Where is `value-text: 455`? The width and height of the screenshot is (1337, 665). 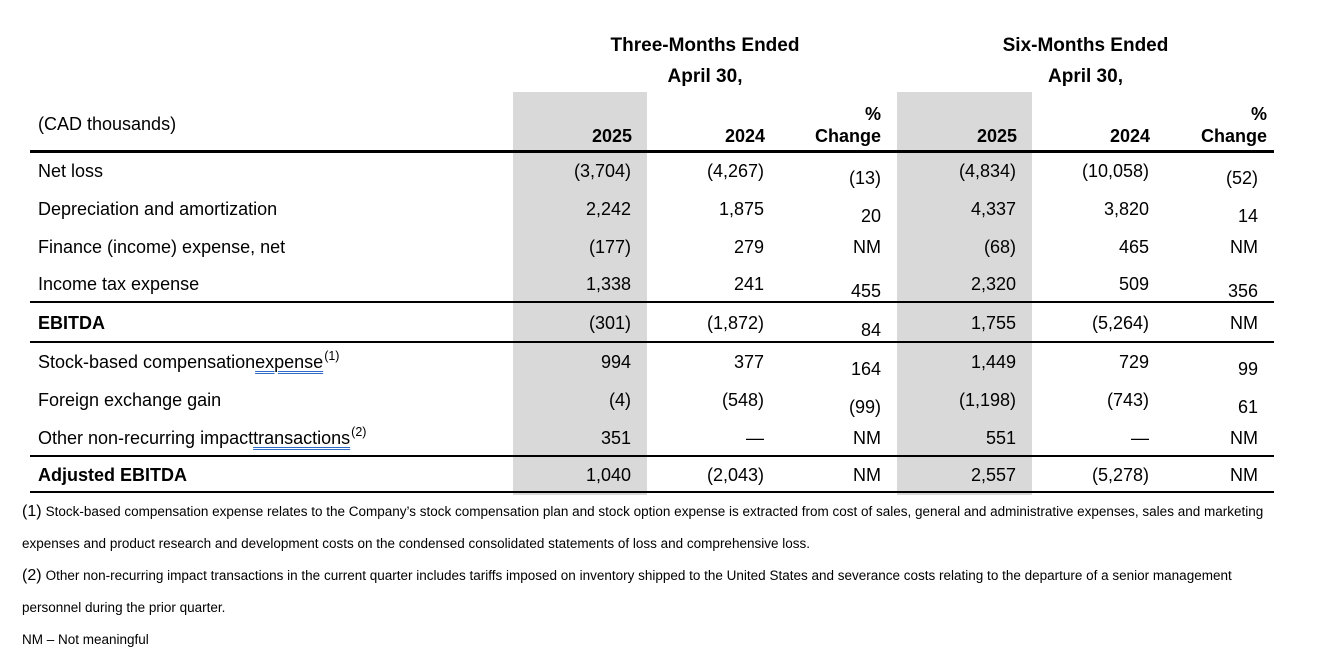 value-text: 455 is located at coordinates (865, 291).